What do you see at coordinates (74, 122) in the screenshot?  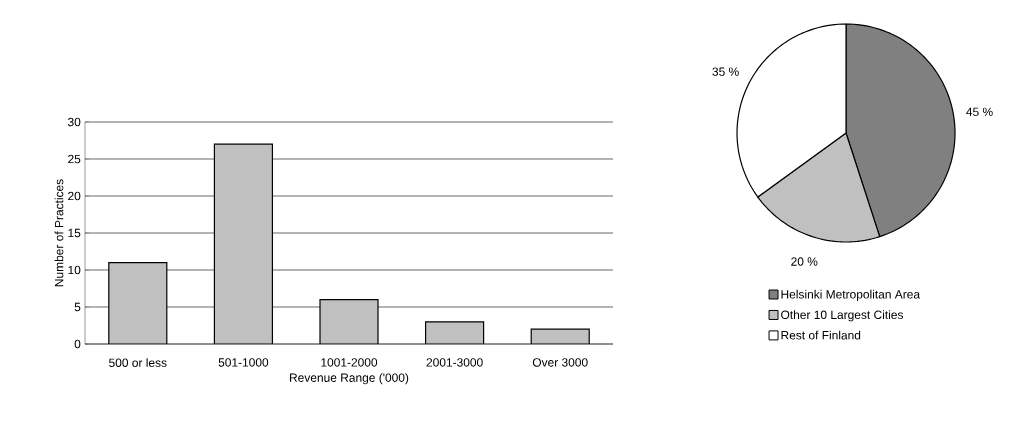 I see `y-tick-label: 30` at bounding box center [74, 122].